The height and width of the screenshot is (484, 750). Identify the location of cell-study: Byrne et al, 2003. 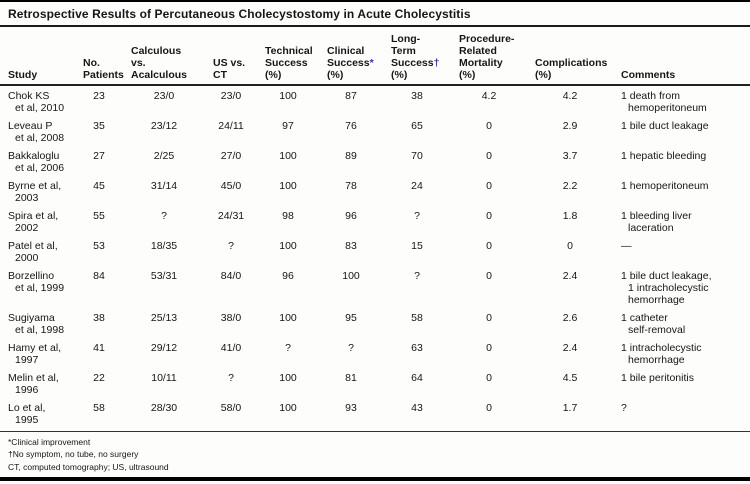
(37, 191).